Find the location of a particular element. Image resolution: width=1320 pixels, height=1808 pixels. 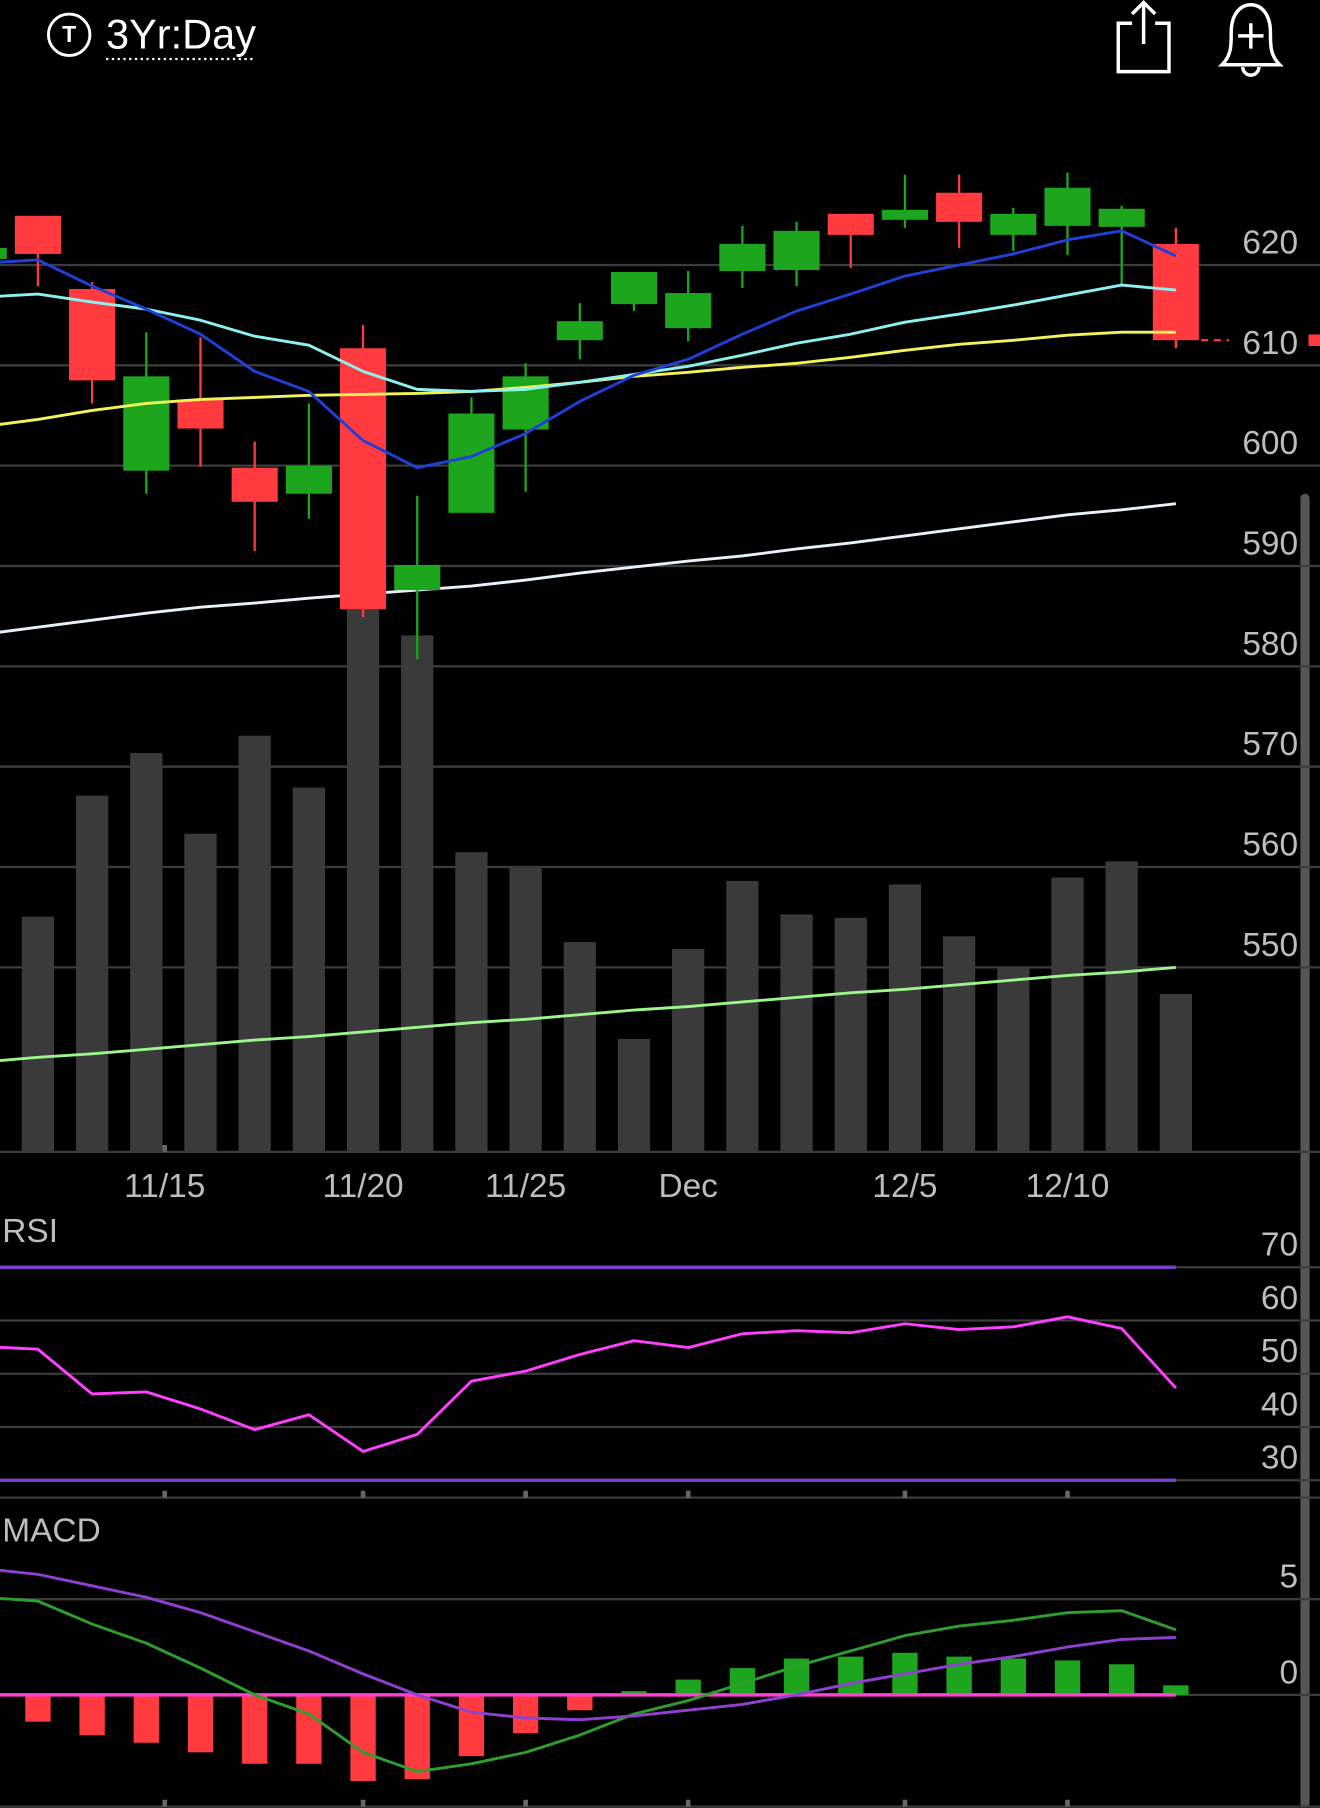

rsi-panel is located at coordinates (660, 1382).